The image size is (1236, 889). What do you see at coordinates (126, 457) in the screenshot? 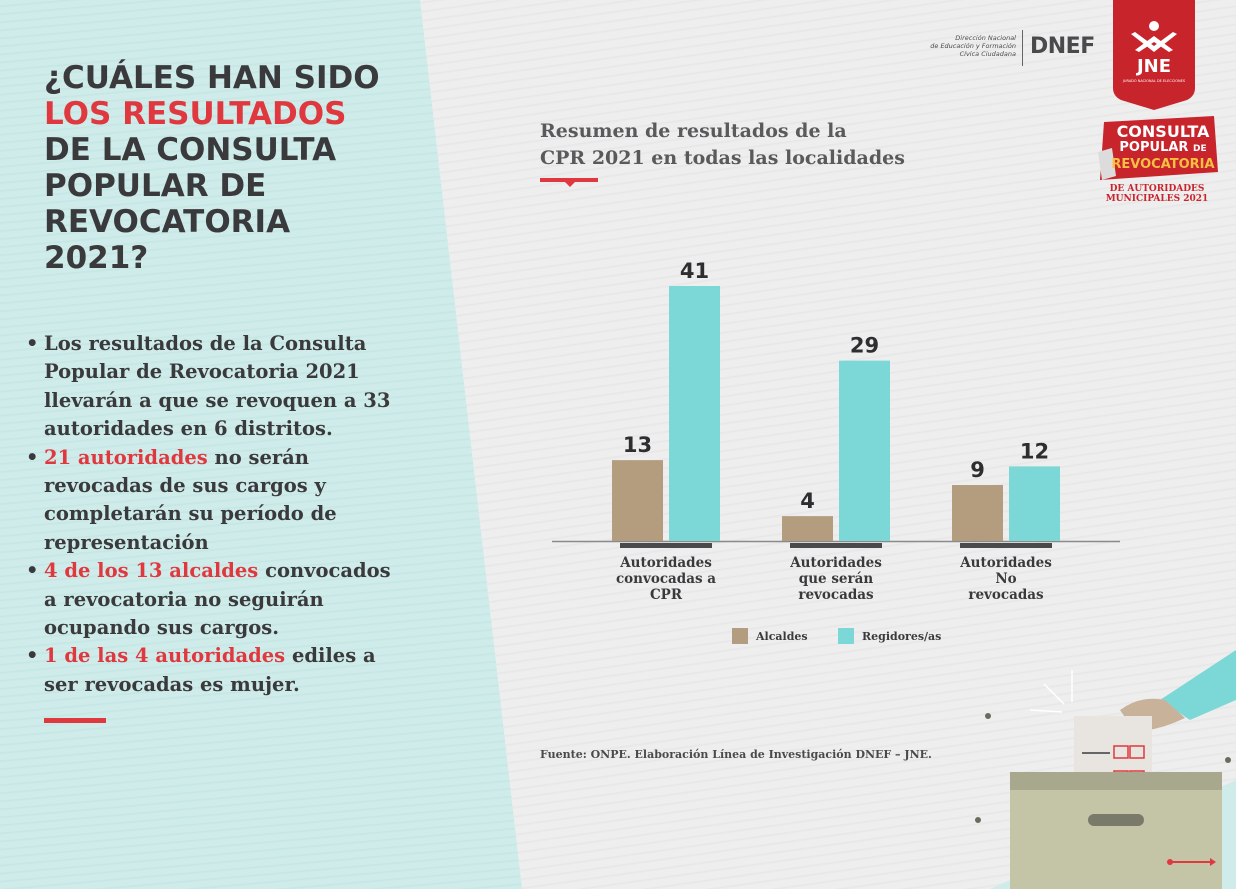
I see `bullet-highlight: 21 autoridades` at bounding box center [126, 457].